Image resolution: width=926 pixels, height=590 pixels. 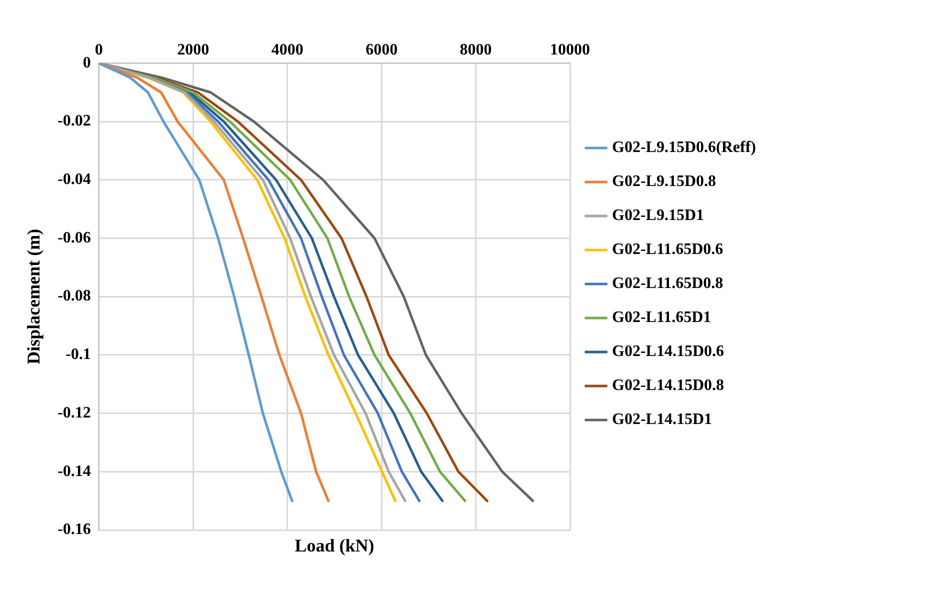 What do you see at coordinates (668, 249) in the screenshot?
I see `legend-label: G02-L11.65D0.6` at bounding box center [668, 249].